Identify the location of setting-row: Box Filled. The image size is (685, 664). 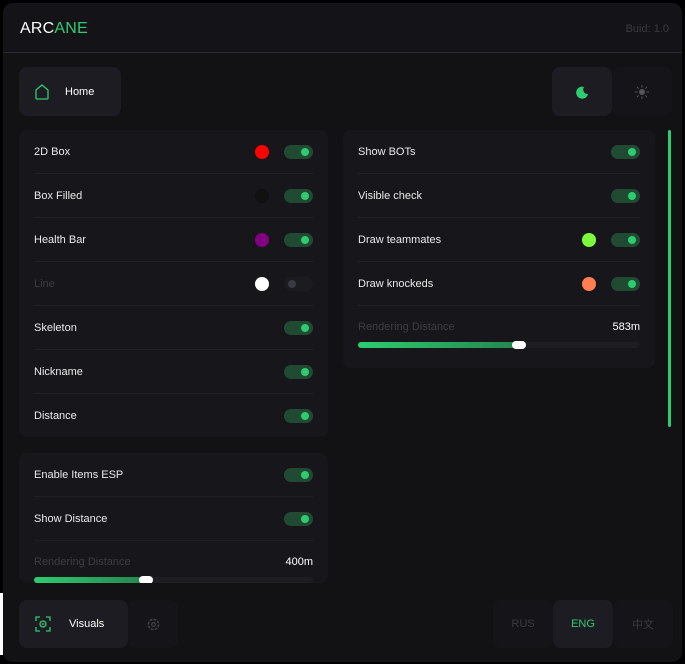
(173, 196).